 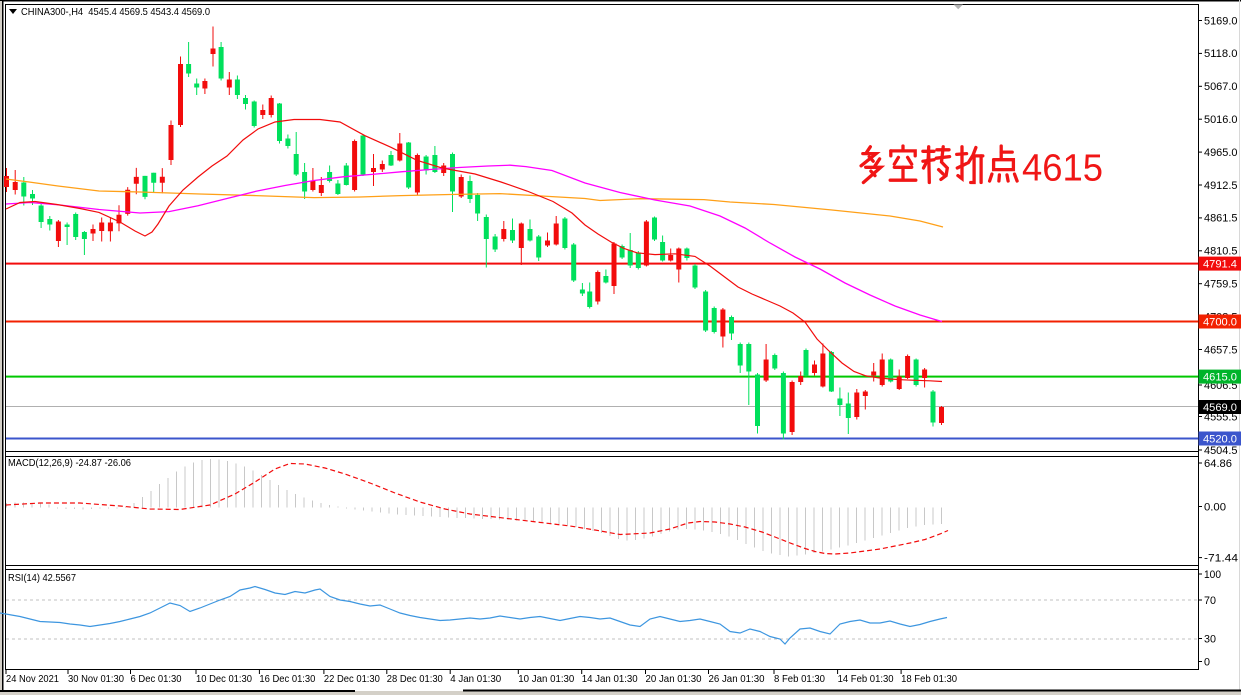 What do you see at coordinates (737, 679) in the screenshot?
I see `svg-text: 26 Jan 01:30` at bounding box center [737, 679].